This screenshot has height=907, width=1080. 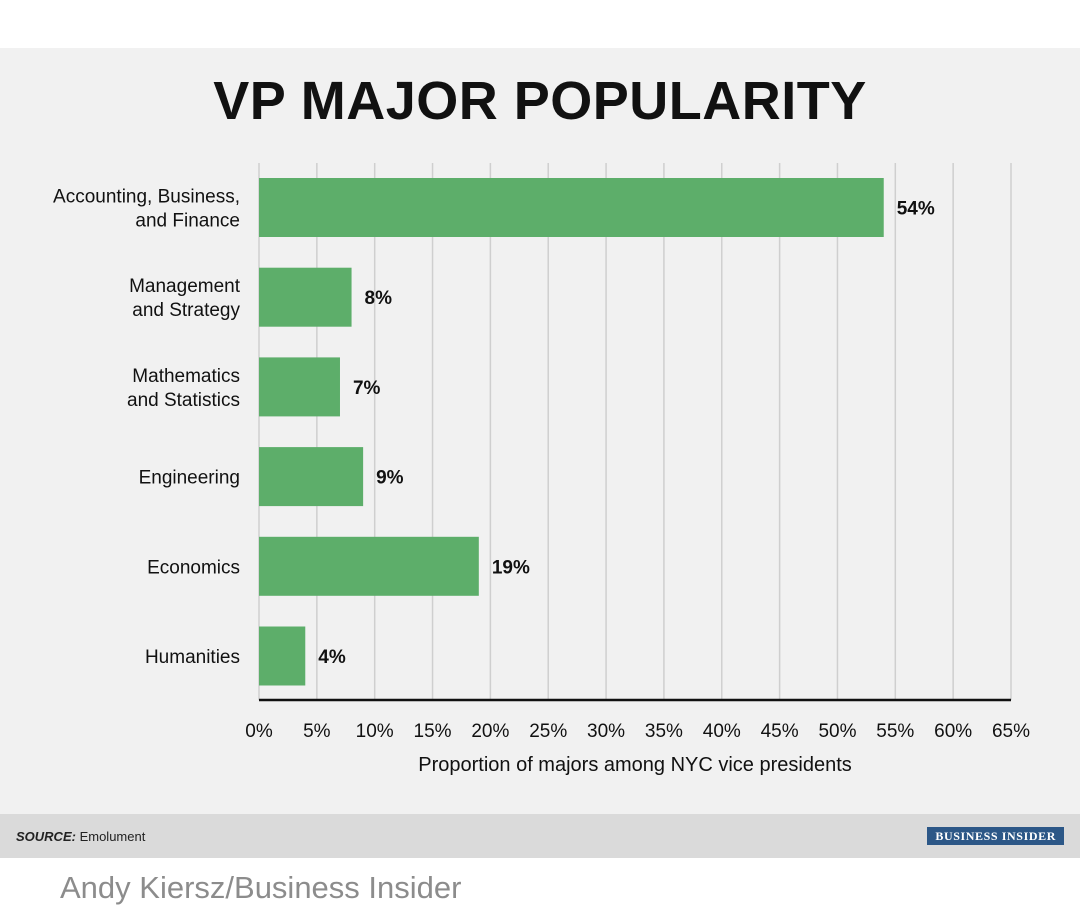 I want to click on source-value: Emolument, so click(x=112, y=836).